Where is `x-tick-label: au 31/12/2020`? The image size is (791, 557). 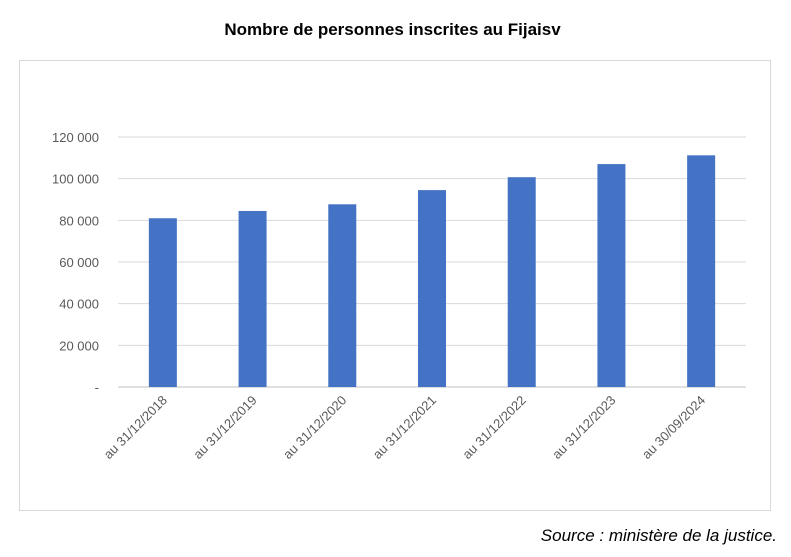 x-tick-label: au 31/12/2020 is located at coordinates (314, 427).